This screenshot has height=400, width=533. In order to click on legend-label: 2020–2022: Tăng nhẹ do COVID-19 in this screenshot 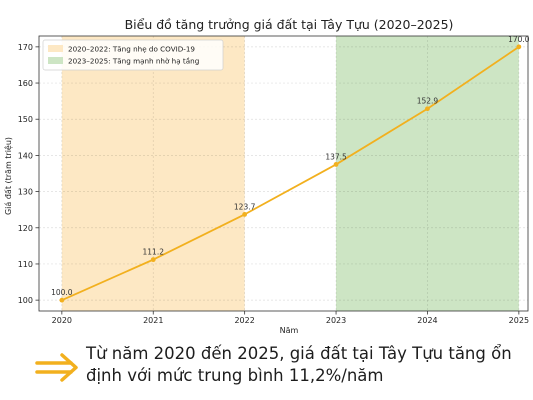, I will do `click(131, 49)`.